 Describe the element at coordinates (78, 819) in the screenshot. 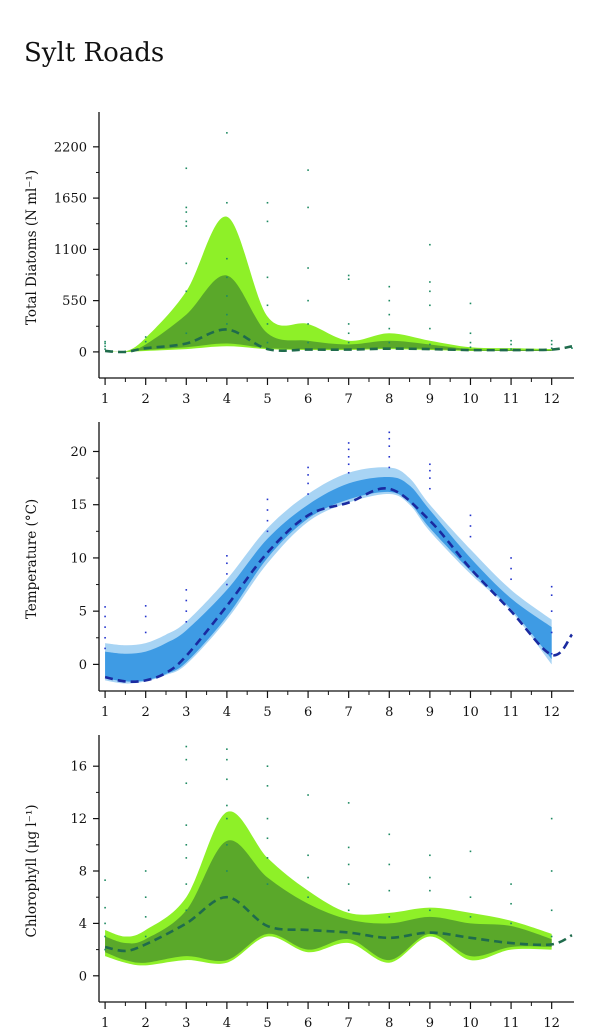

I see `y-tick-label: 12` at that location.